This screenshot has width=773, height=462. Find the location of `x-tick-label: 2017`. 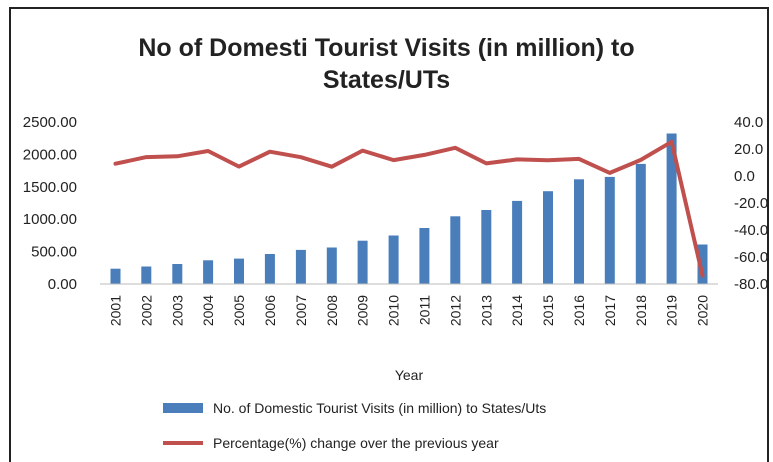

x-tick-label: 2017 is located at coordinates (610, 310).